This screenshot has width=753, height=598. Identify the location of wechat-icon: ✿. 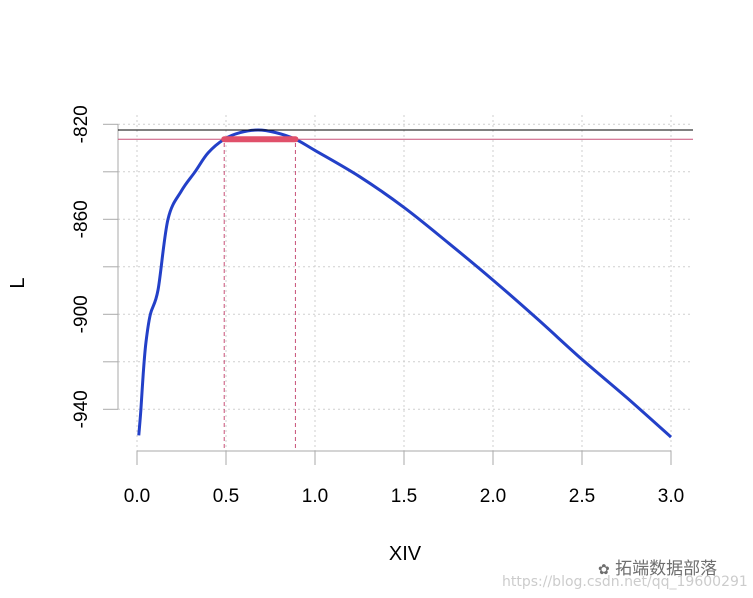
(604, 570).